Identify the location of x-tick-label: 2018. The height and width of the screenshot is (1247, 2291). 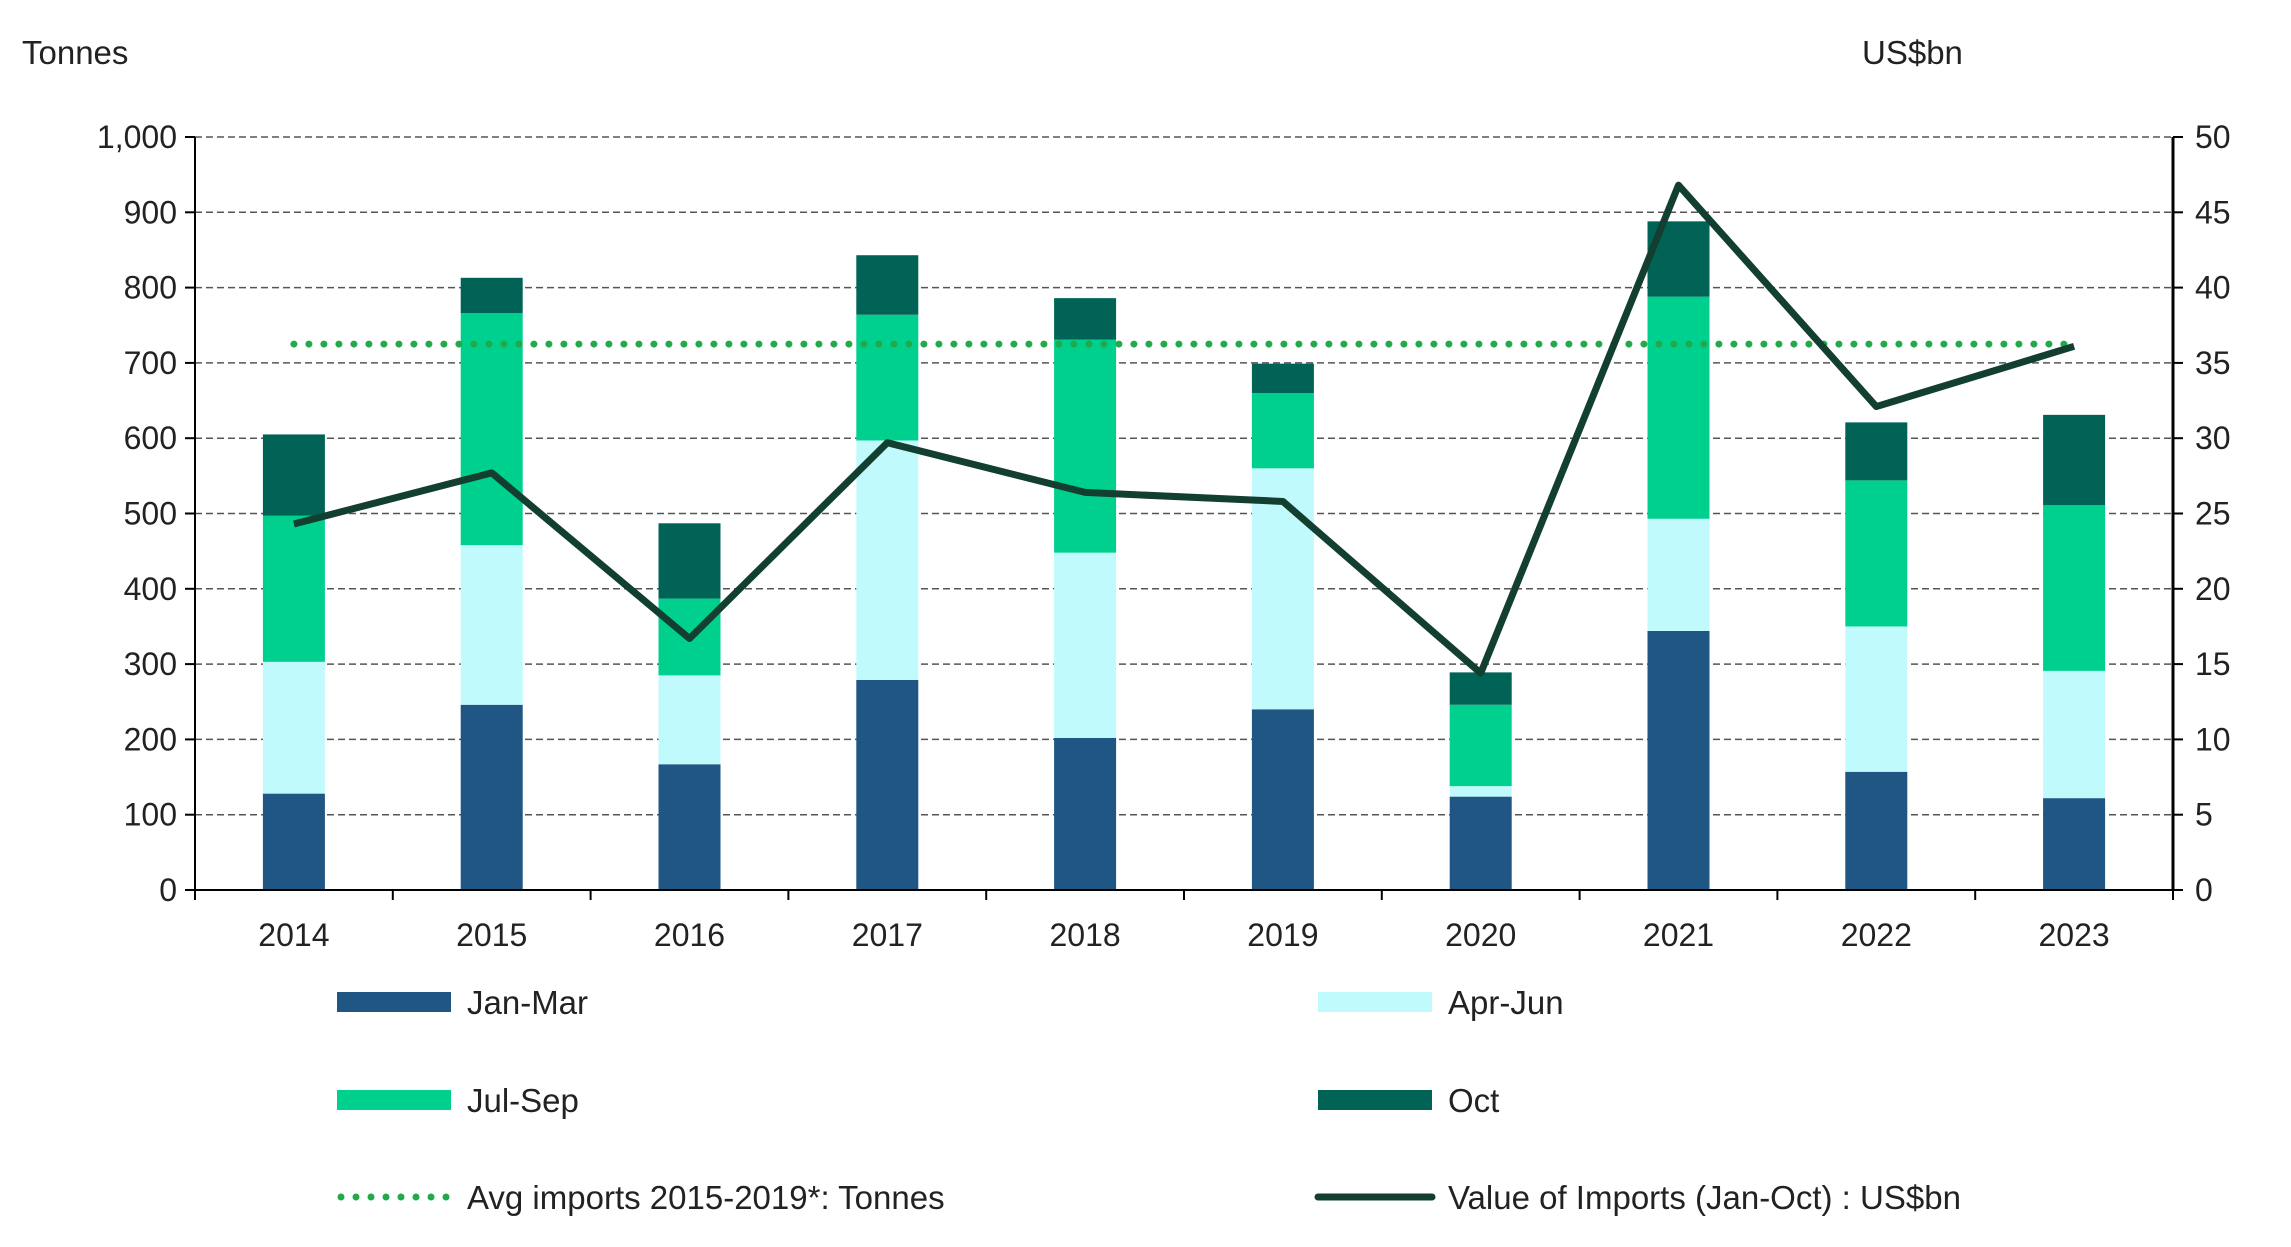
(1085, 935).